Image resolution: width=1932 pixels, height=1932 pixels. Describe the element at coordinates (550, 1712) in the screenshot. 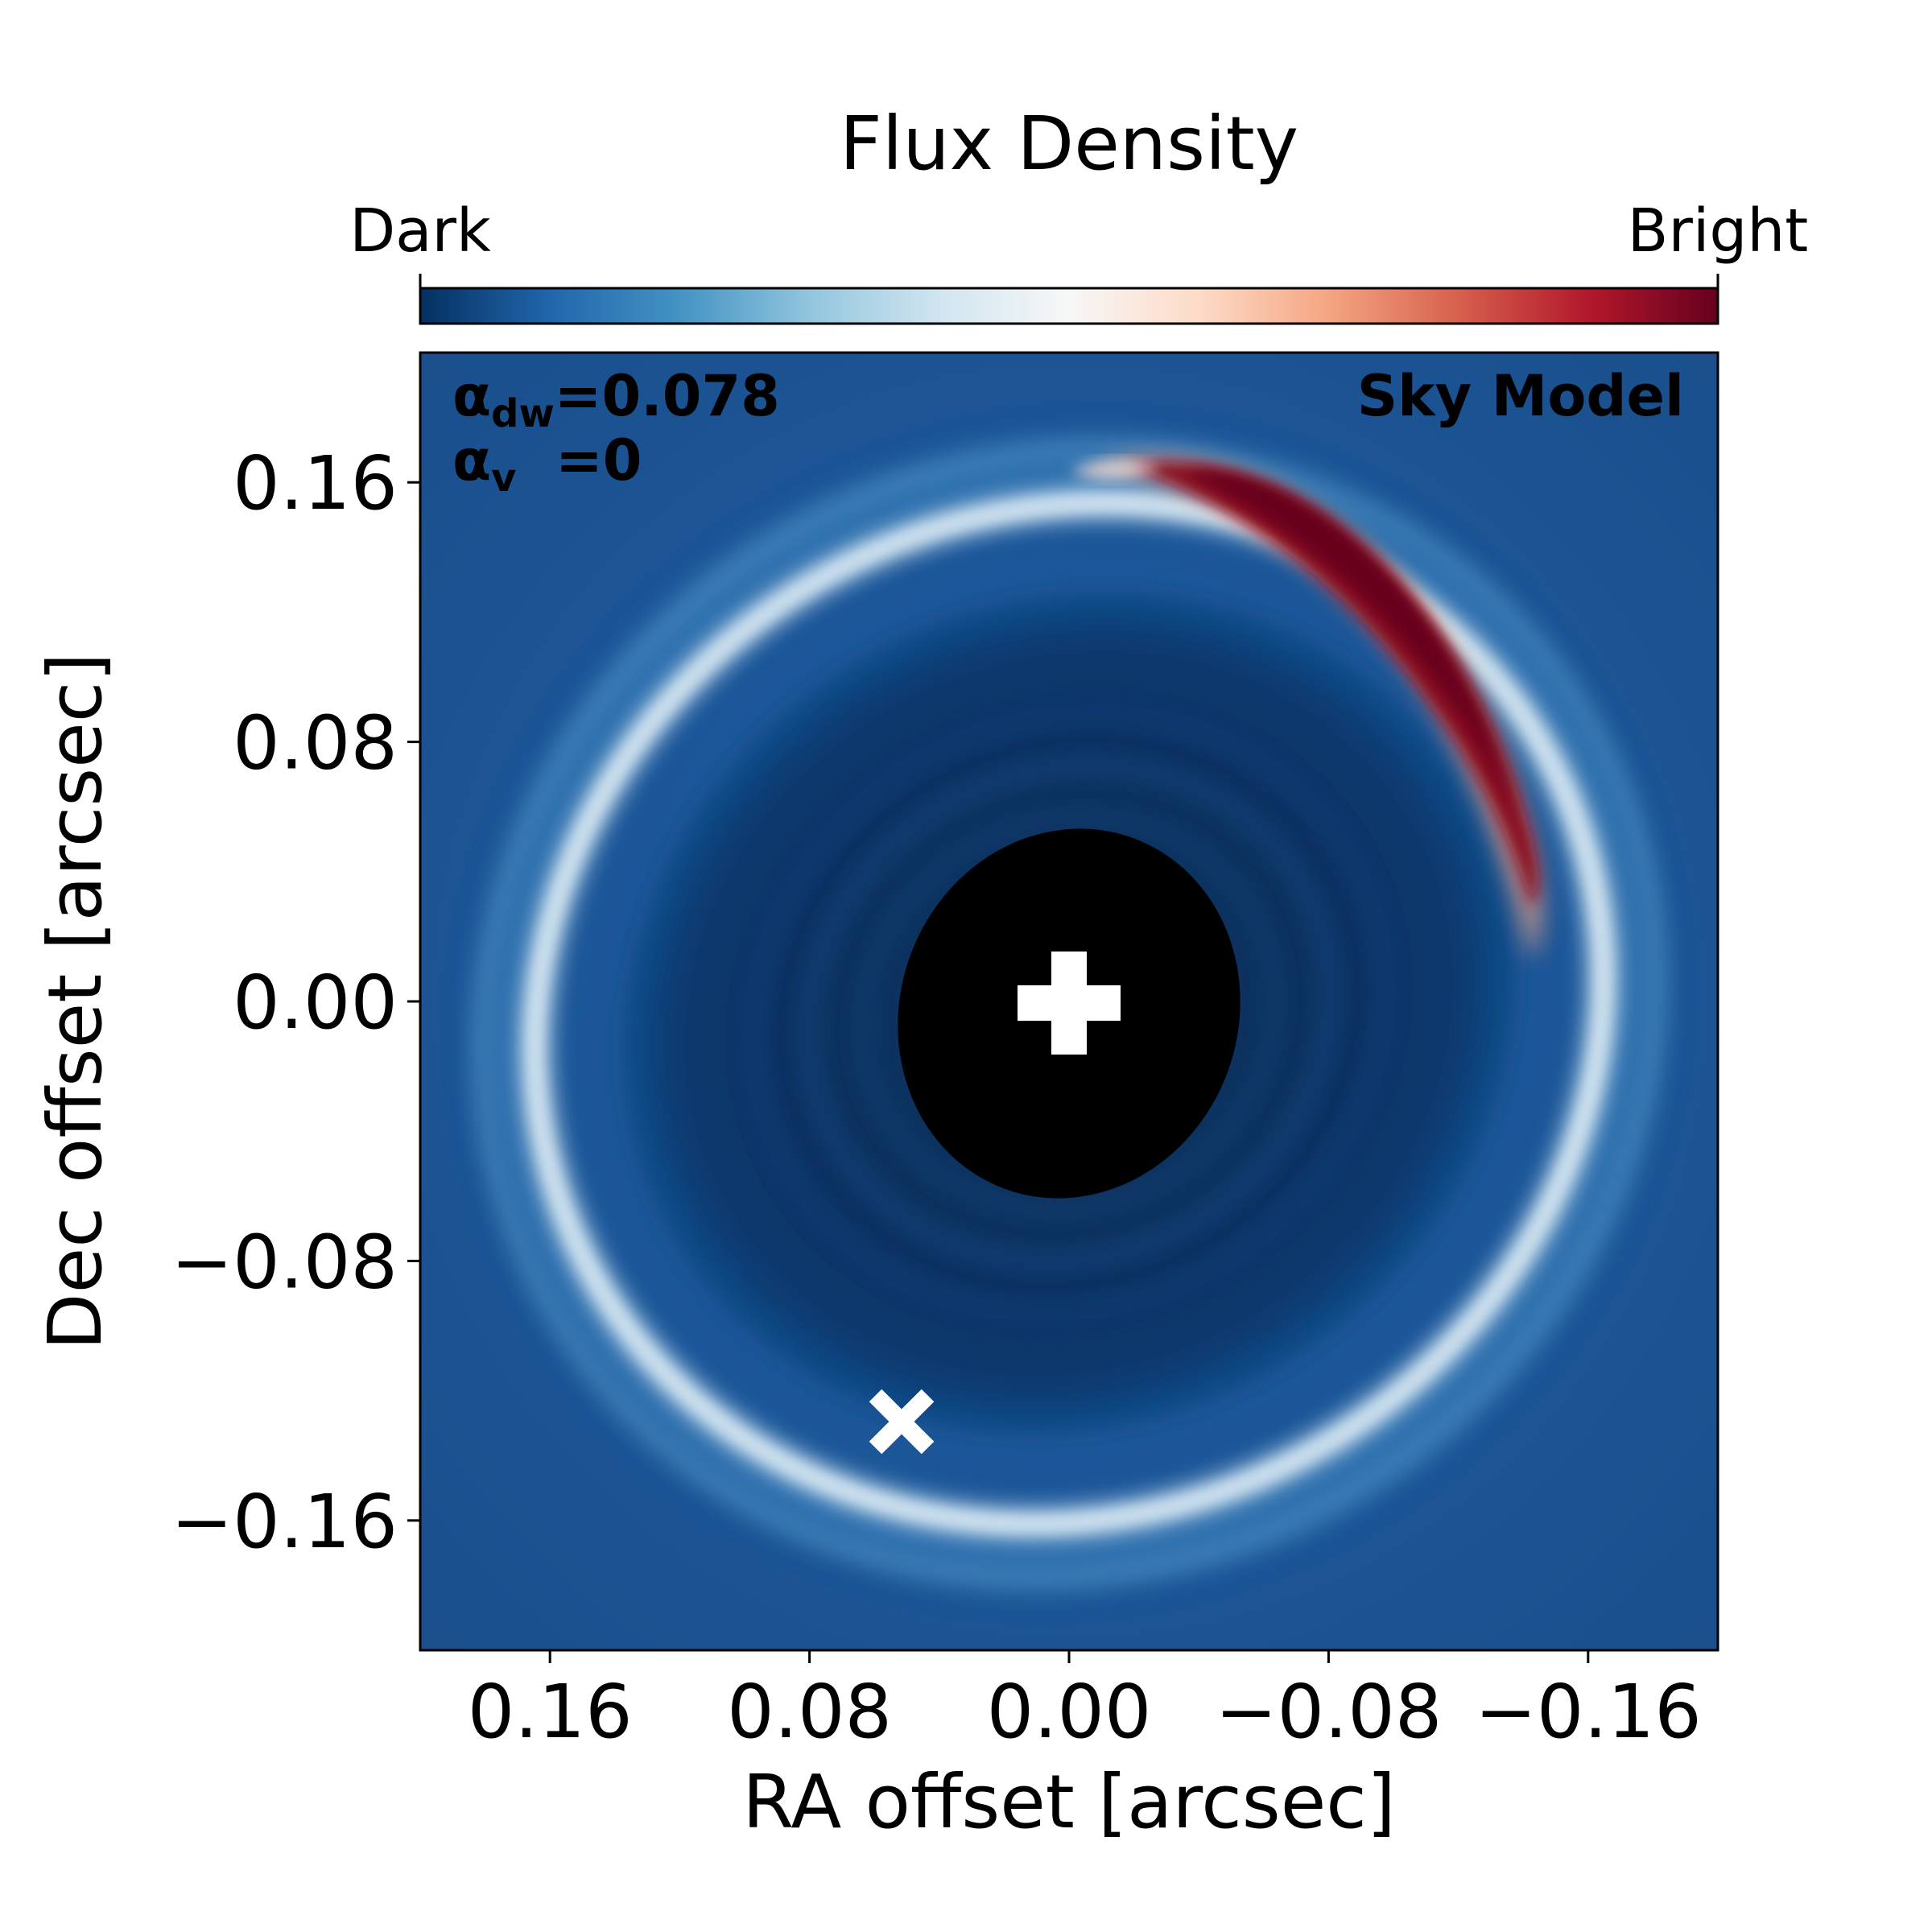

I see `x-tick-label: 0.16` at that location.